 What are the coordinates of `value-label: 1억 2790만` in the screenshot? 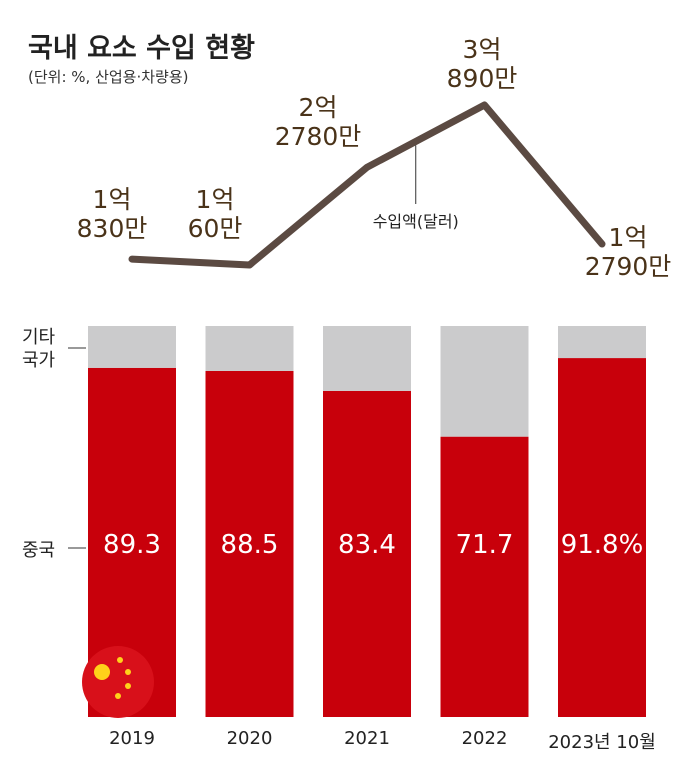 It's located at (628, 252).